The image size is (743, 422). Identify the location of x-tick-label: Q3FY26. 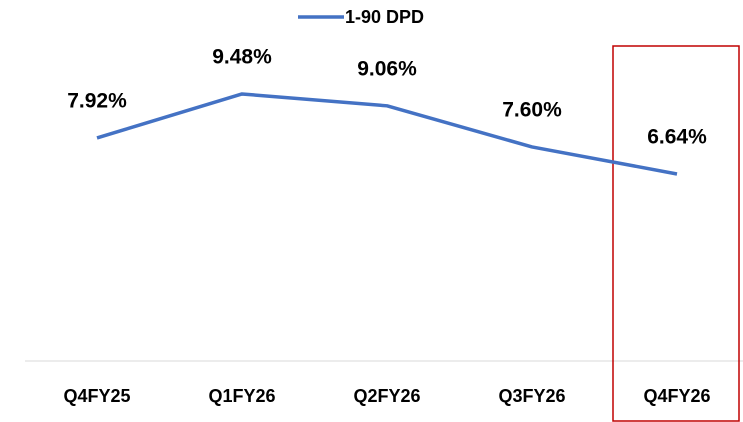
(531, 396).